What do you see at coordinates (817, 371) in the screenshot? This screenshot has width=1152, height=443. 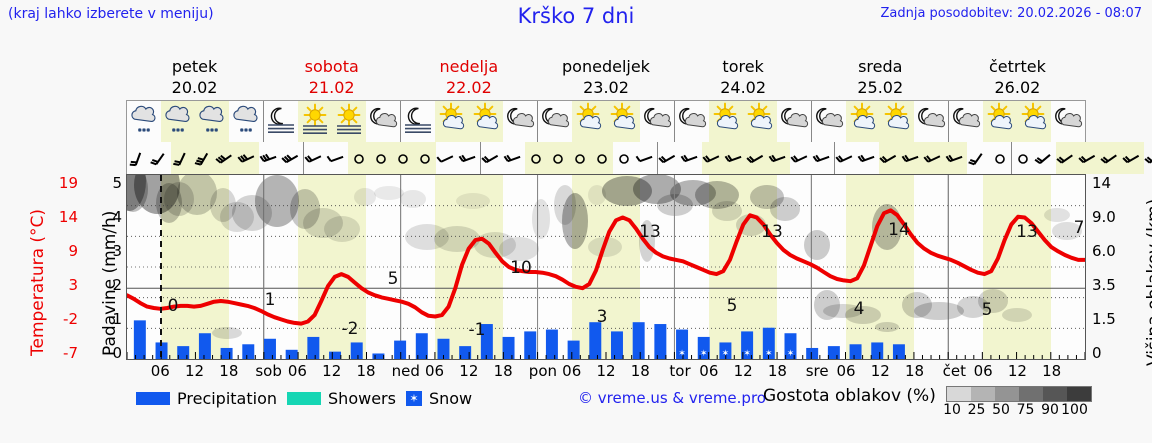 I see `time-tick-label: sre` at bounding box center [817, 371].